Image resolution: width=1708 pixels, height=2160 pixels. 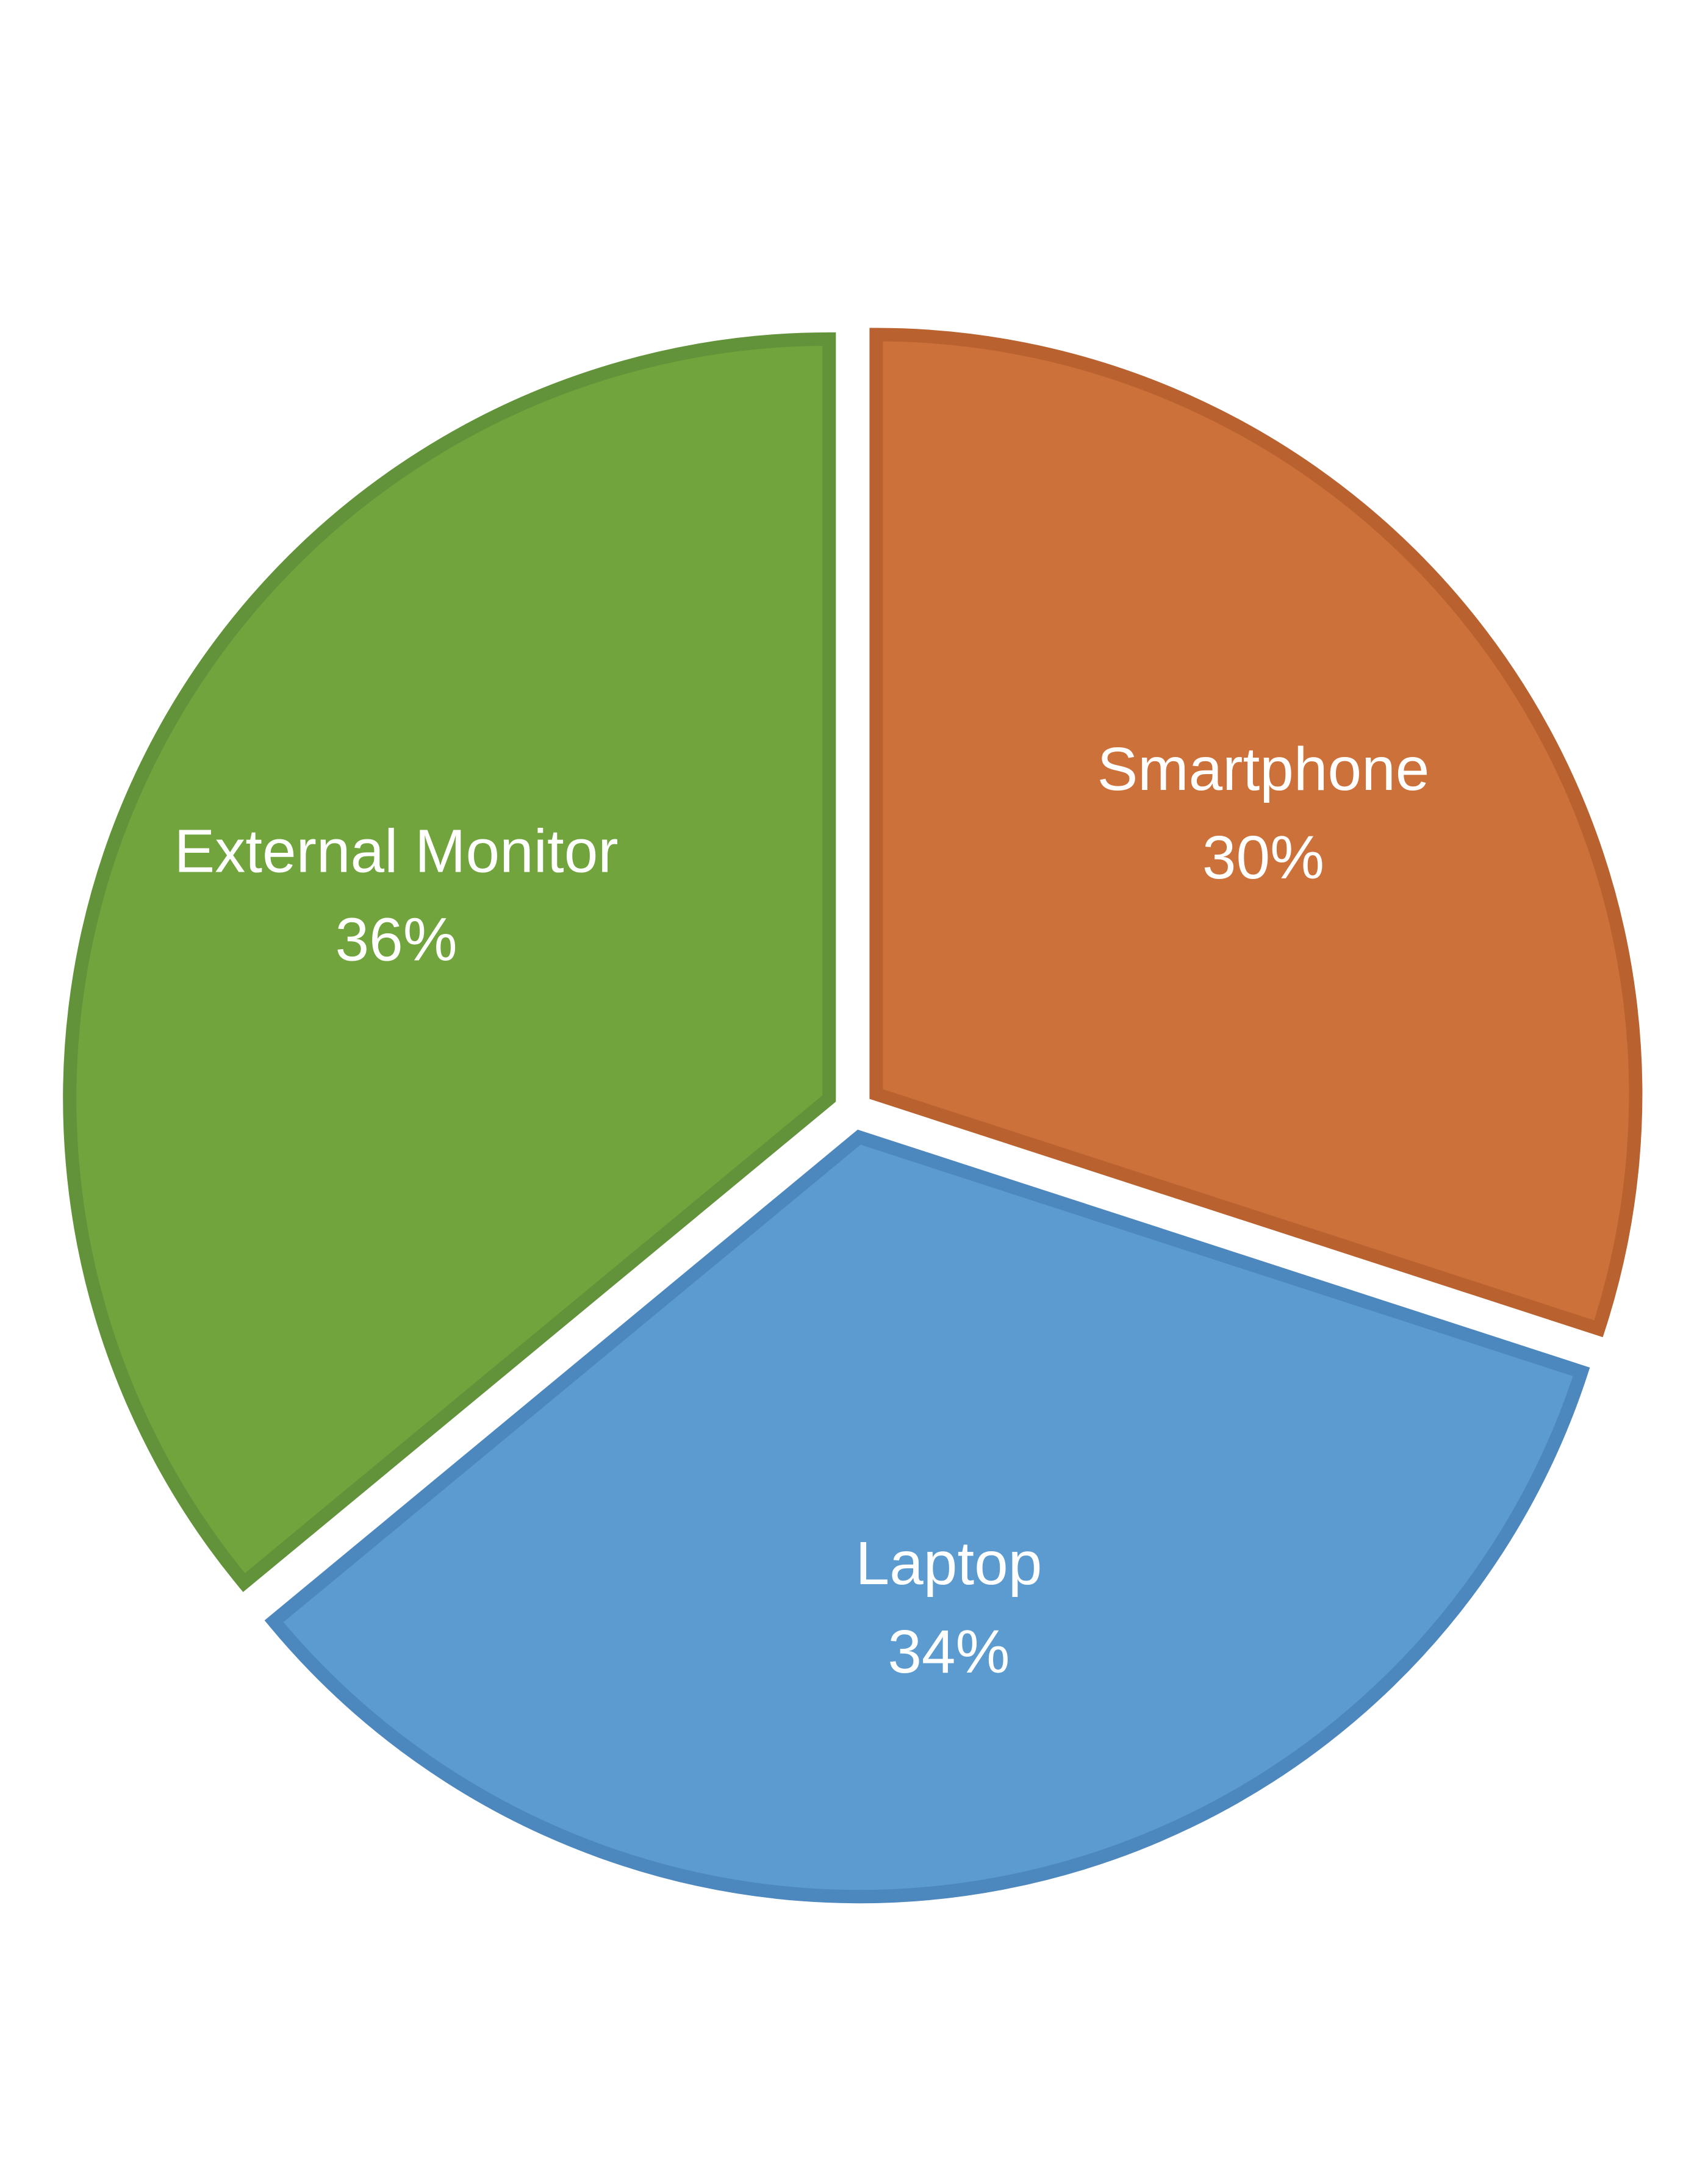 What do you see at coordinates (397, 939) in the screenshot?
I see `slice-percent-label: 36%` at bounding box center [397, 939].